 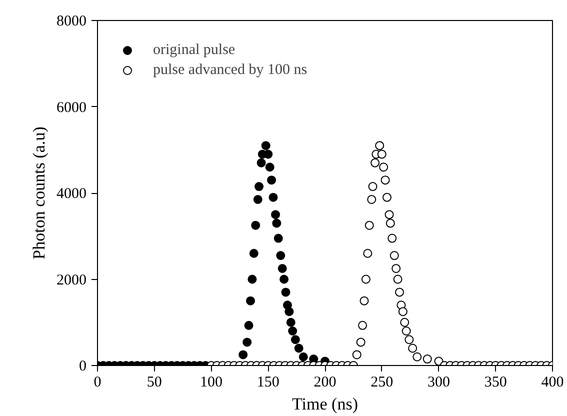 What do you see at coordinates (71, 280) in the screenshot?
I see `y-tick-label: 2000` at bounding box center [71, 280].